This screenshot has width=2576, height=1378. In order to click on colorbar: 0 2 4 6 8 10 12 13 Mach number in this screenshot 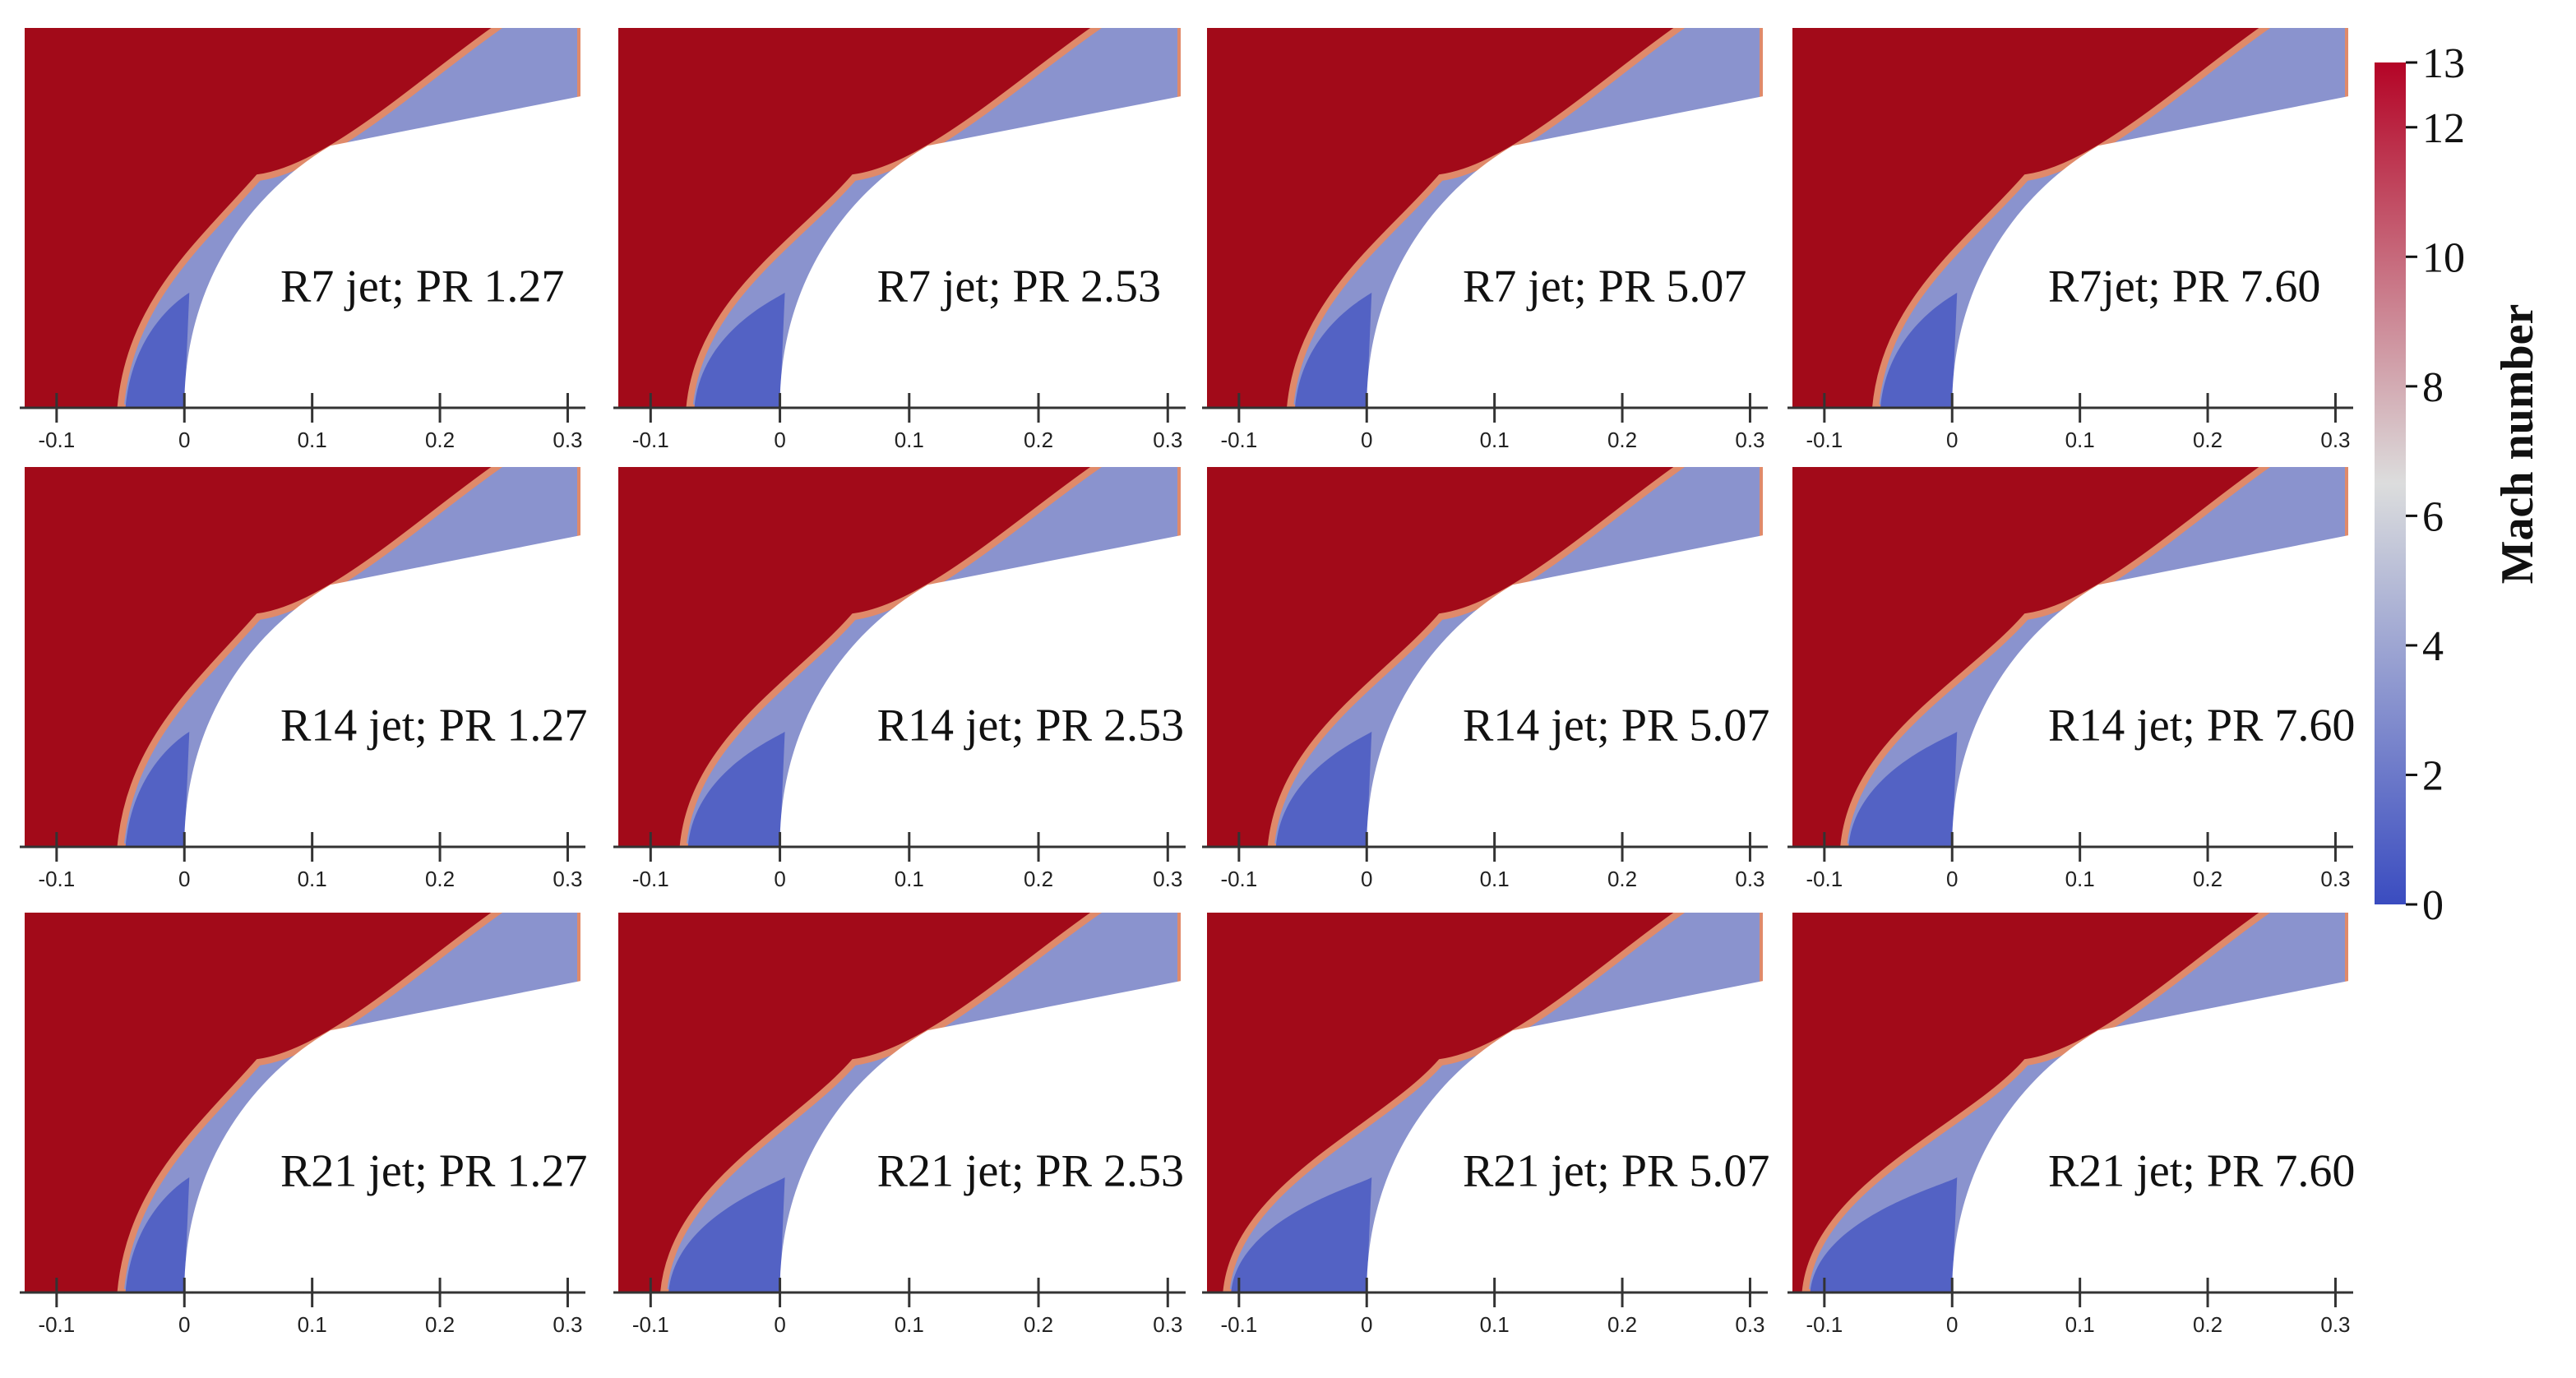, I will do `click(2459, 485)`.